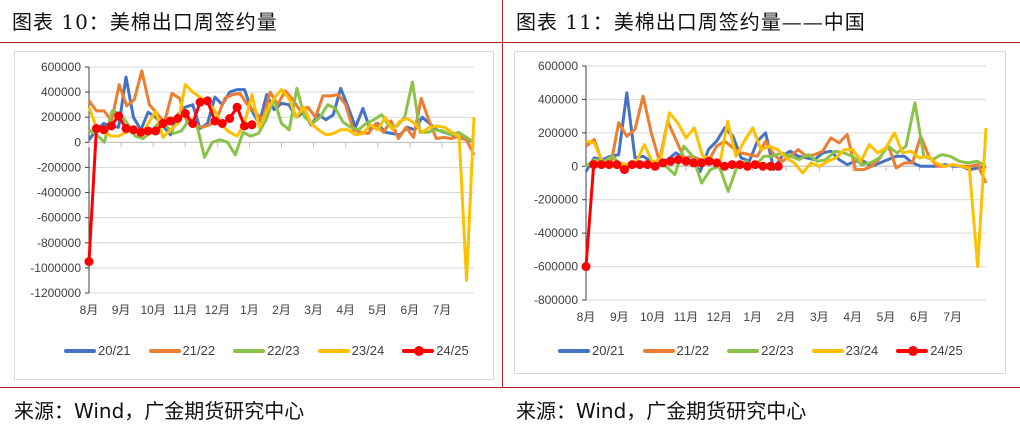 This screenshot has height=435, width=1020. What do you see at coordinates (556, 200) in the screenshot?
I see `y-tick-label: -200000` at bounding box center [556, 200].